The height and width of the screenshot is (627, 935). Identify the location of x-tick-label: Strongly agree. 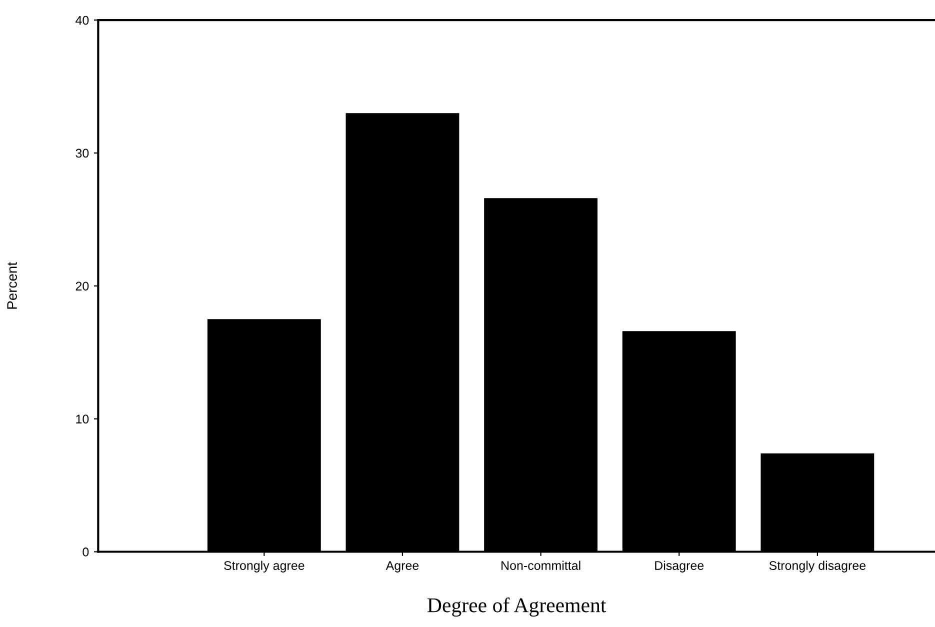
(264, 566).